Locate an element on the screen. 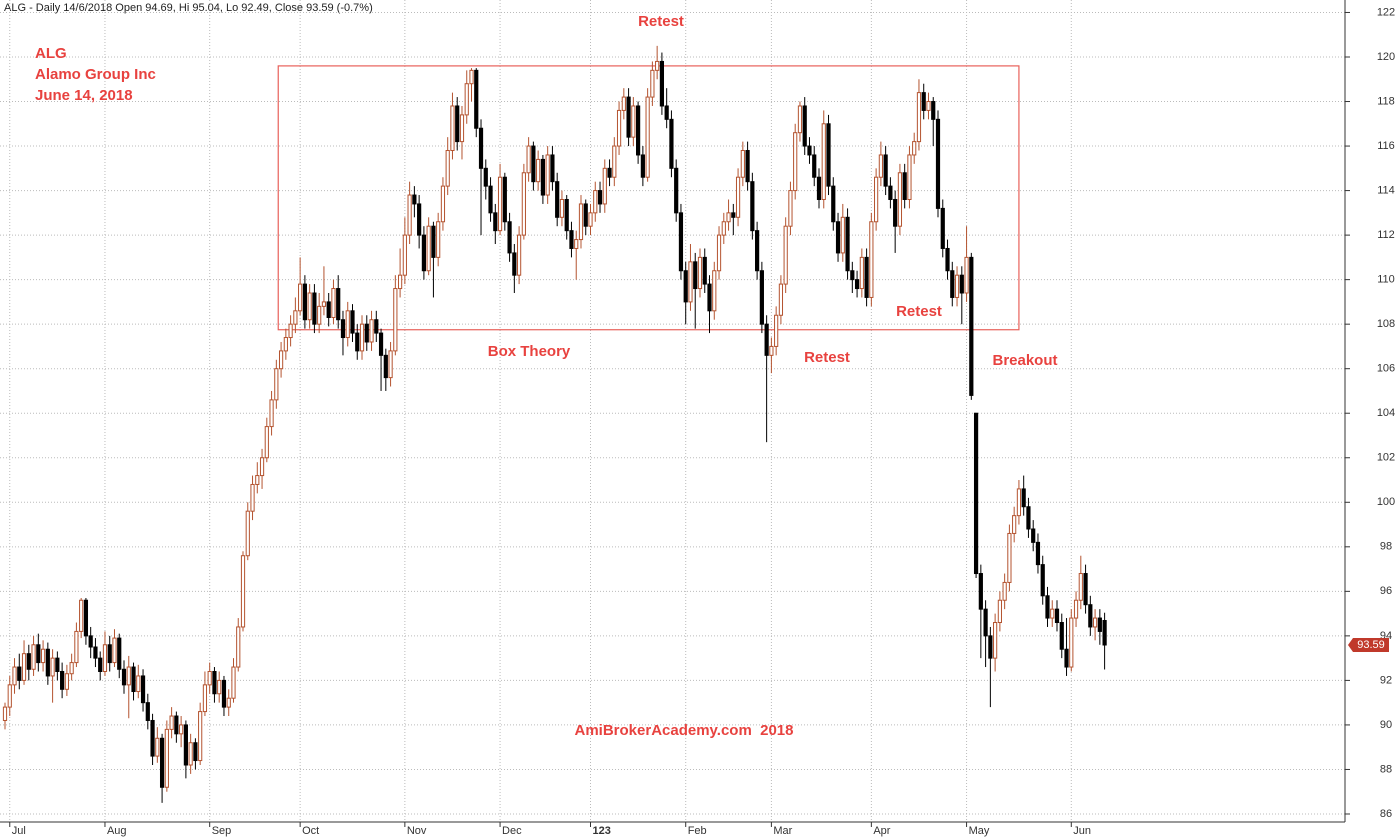 This screenshot has height=839, width=1400. y-tick-label: 110 is located at coordinates (1386, 280).